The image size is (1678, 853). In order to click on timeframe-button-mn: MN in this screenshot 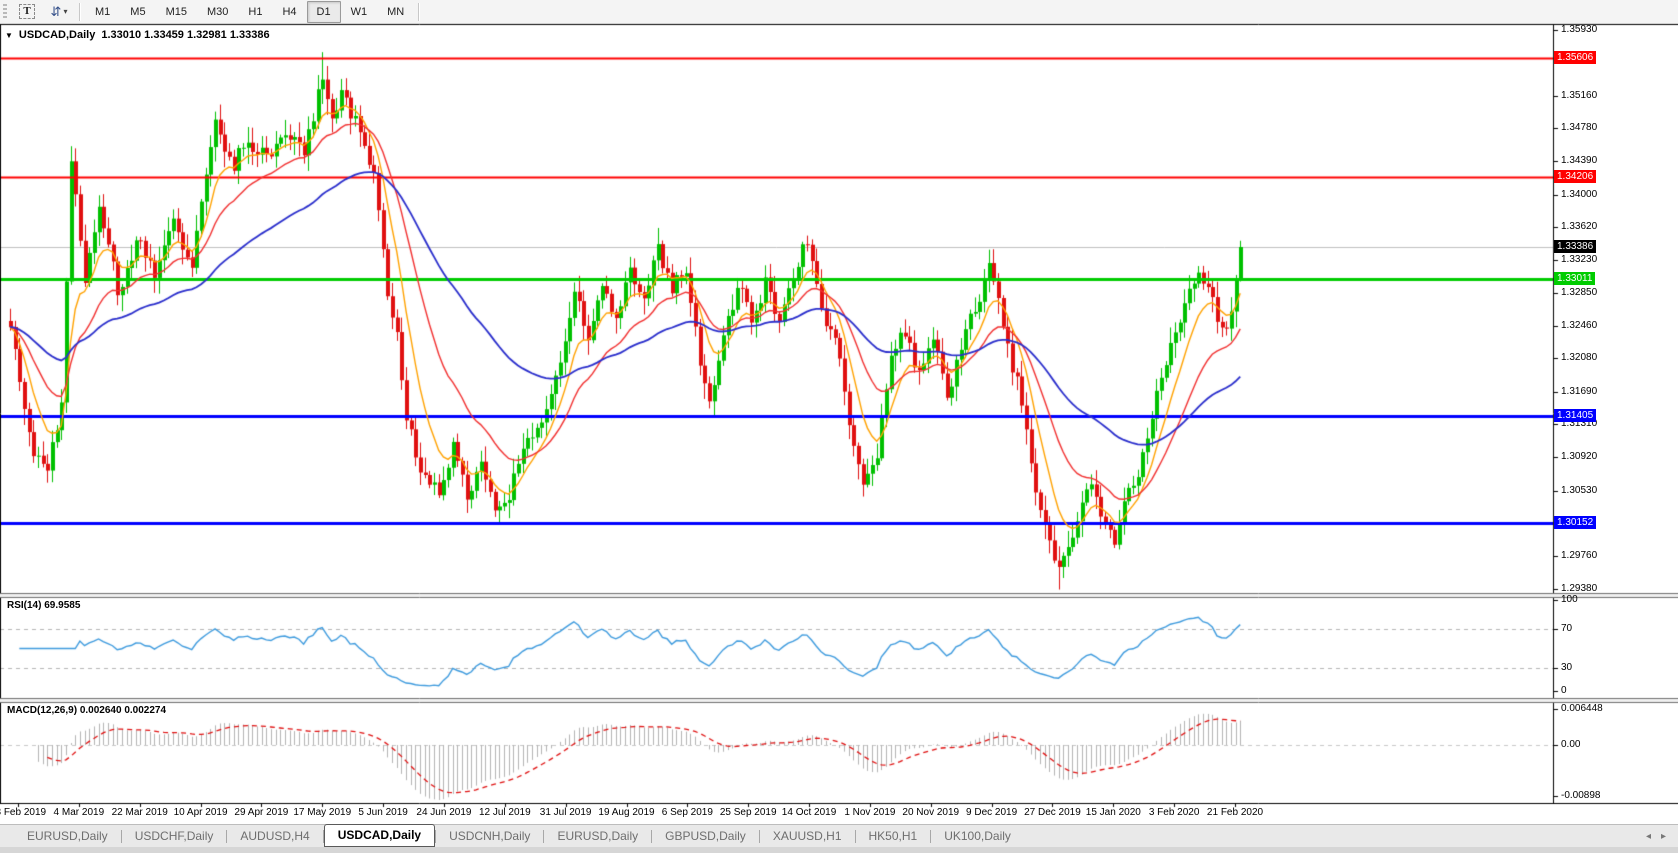, I will do `click(396, 11)`.